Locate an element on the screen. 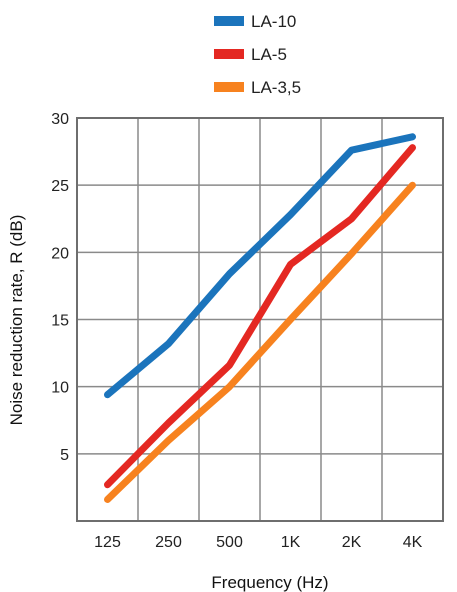 This screenshot has height=592, width=457. legend: LA-10 LA-5 LA-3,5 is located at coordinates (257, 54).